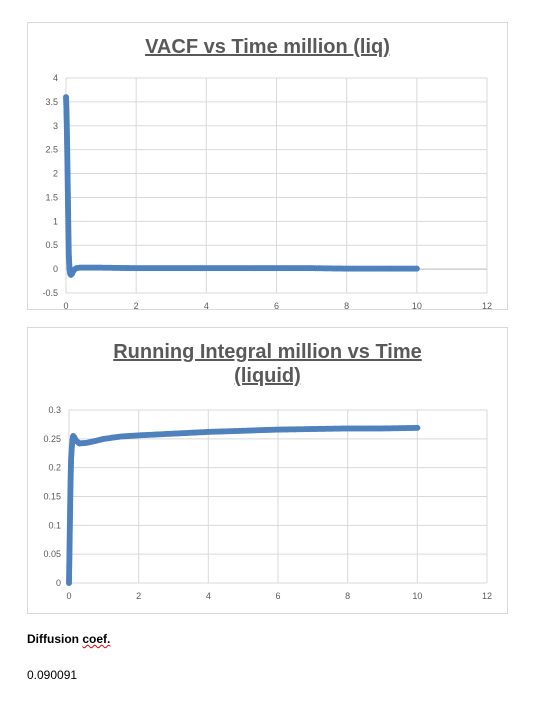  I want to click on diffusion-coef-value: 0.090091, so click(52, 675).